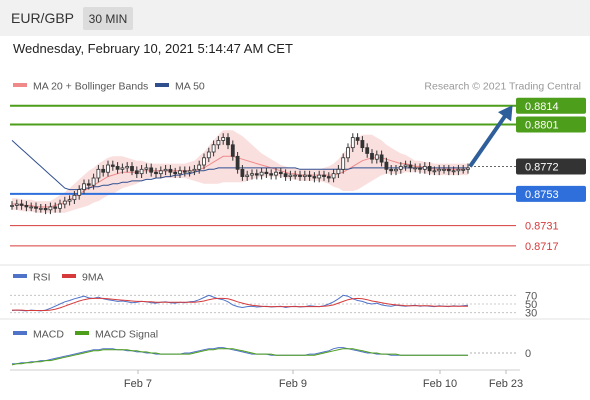 The width and height of the screenshot is (590, 400). I want to click on rsi-level-label: 50, so click(531, 305).